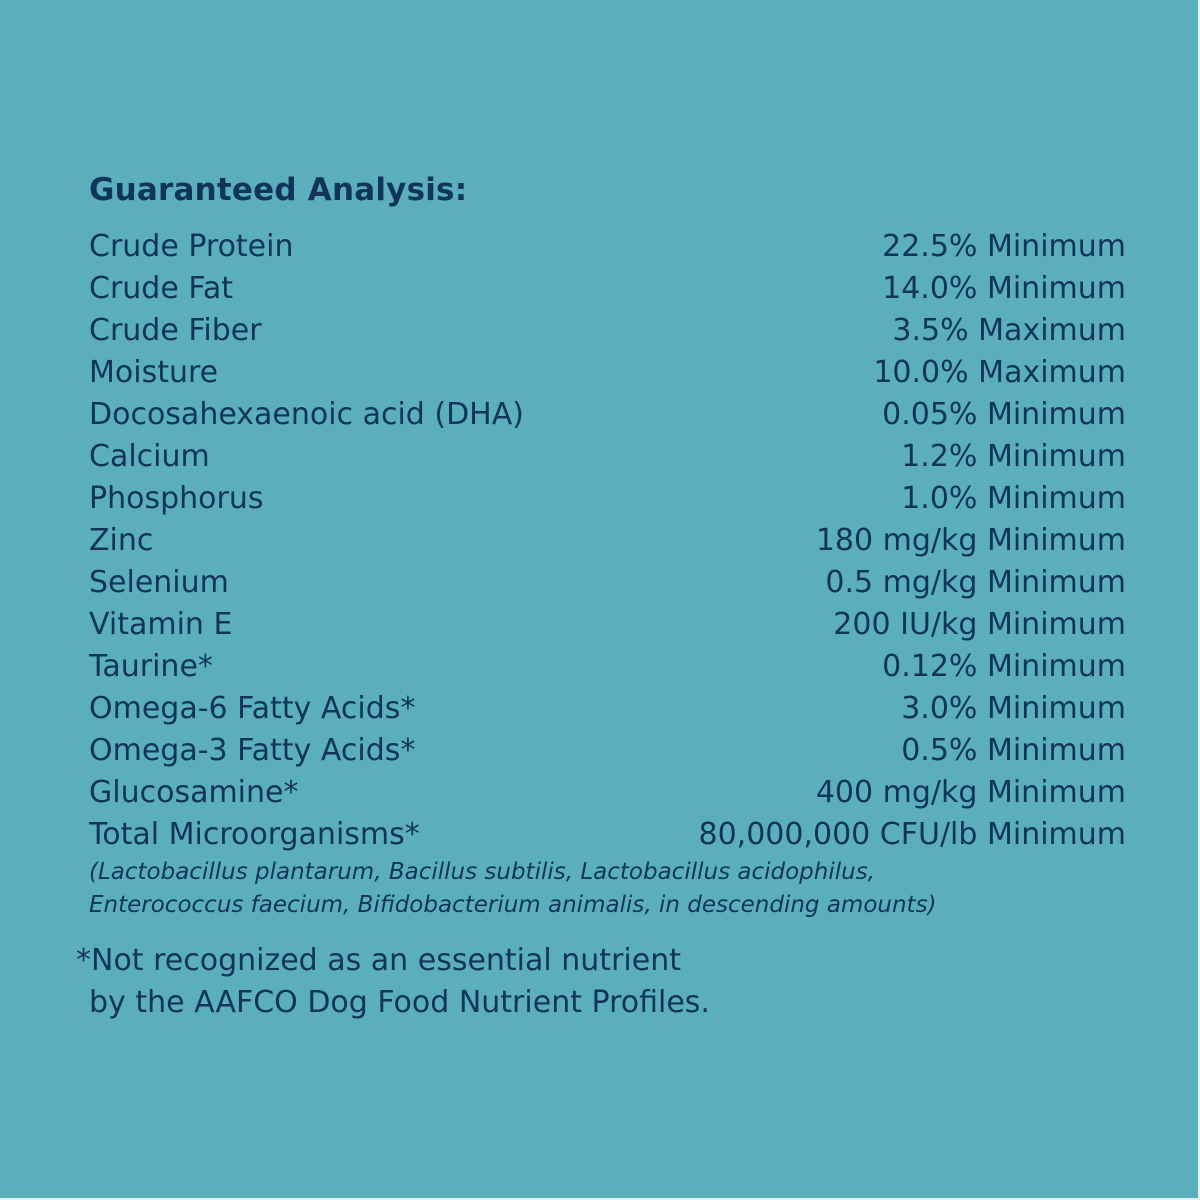 This screenshot has height=1200, width=1200. What do you see at coordinates (1004, 246) in the screenshot?
I see `nutrient-value: 22.5% Minimum` at bounding box center [1004, 246].